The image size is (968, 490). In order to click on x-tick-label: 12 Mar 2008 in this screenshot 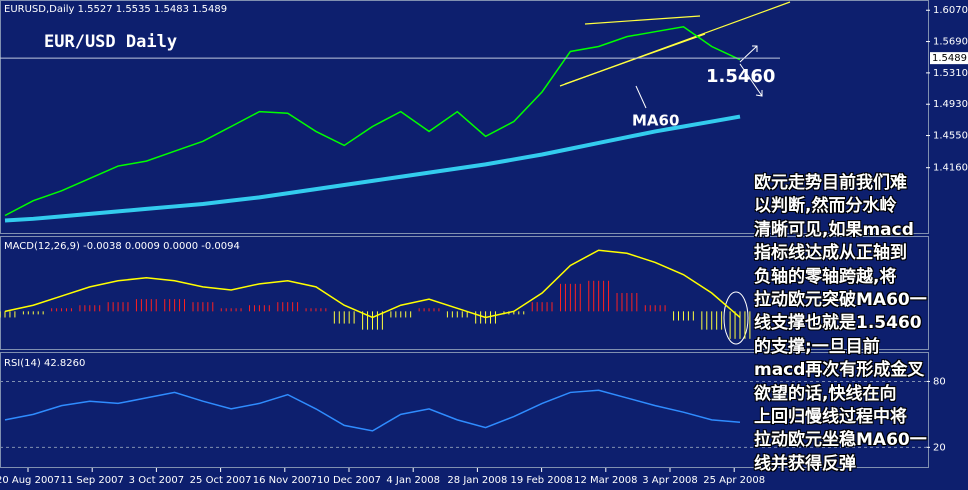, I will do `click(605, 480)`.